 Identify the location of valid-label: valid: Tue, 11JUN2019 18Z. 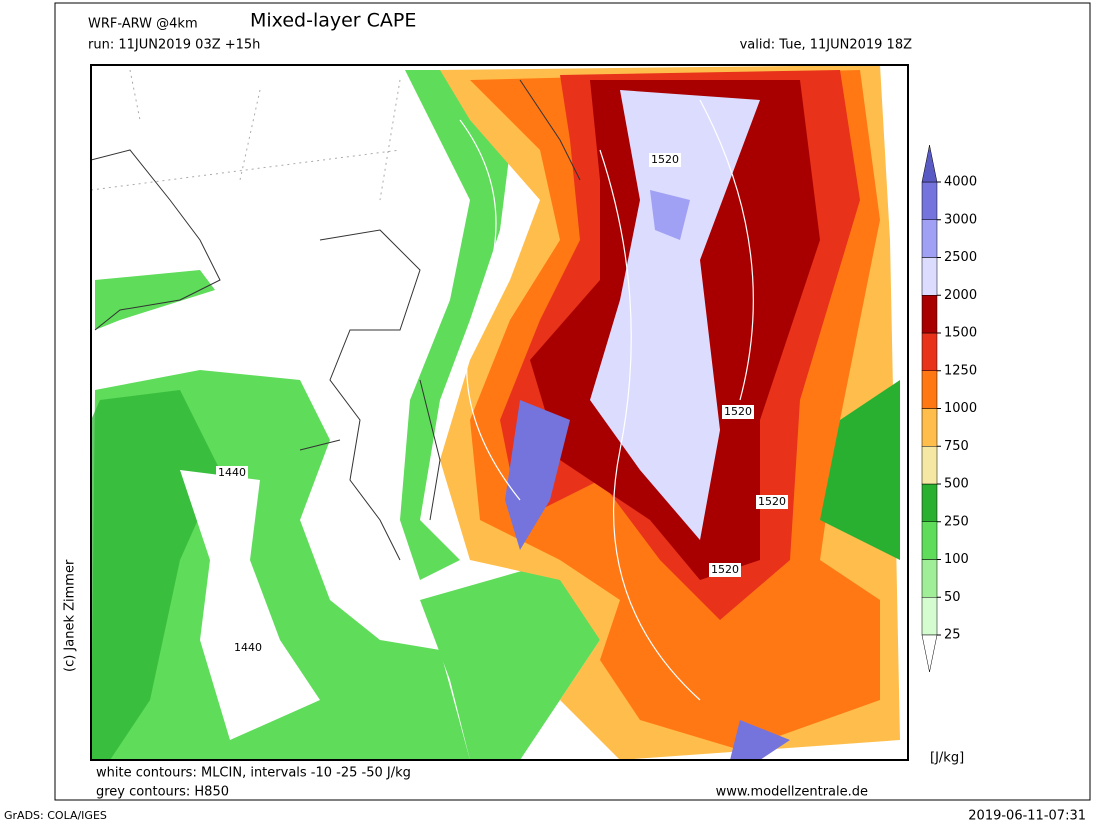
(826, 45).